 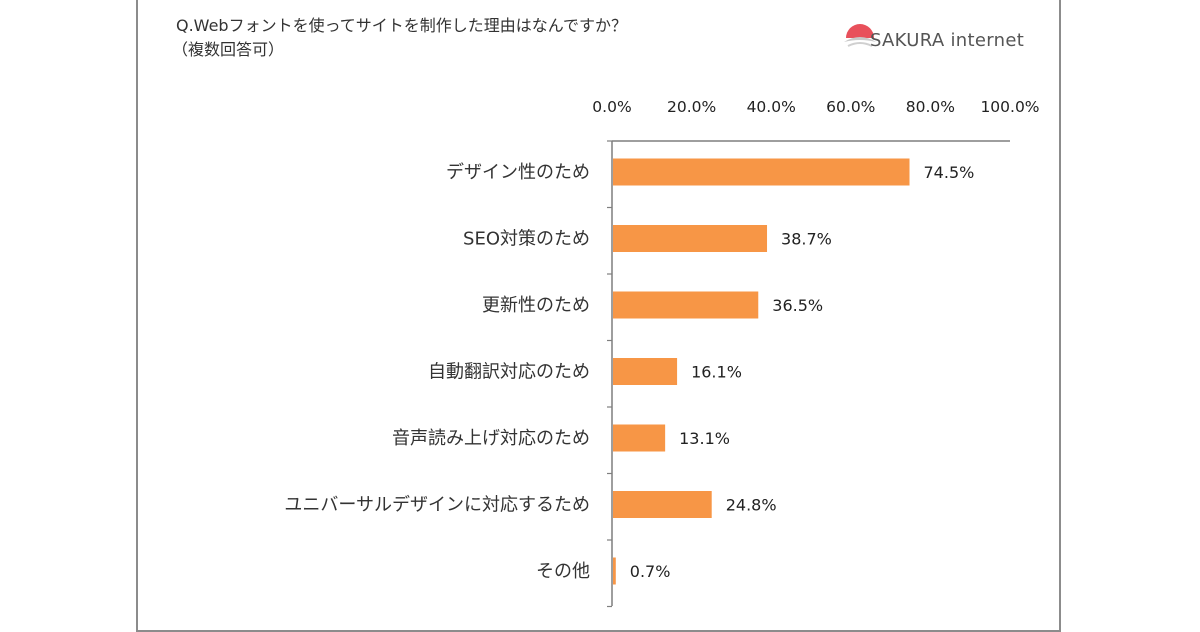 I want to click on data-label: 36.5%, so click(x=797, y=305).